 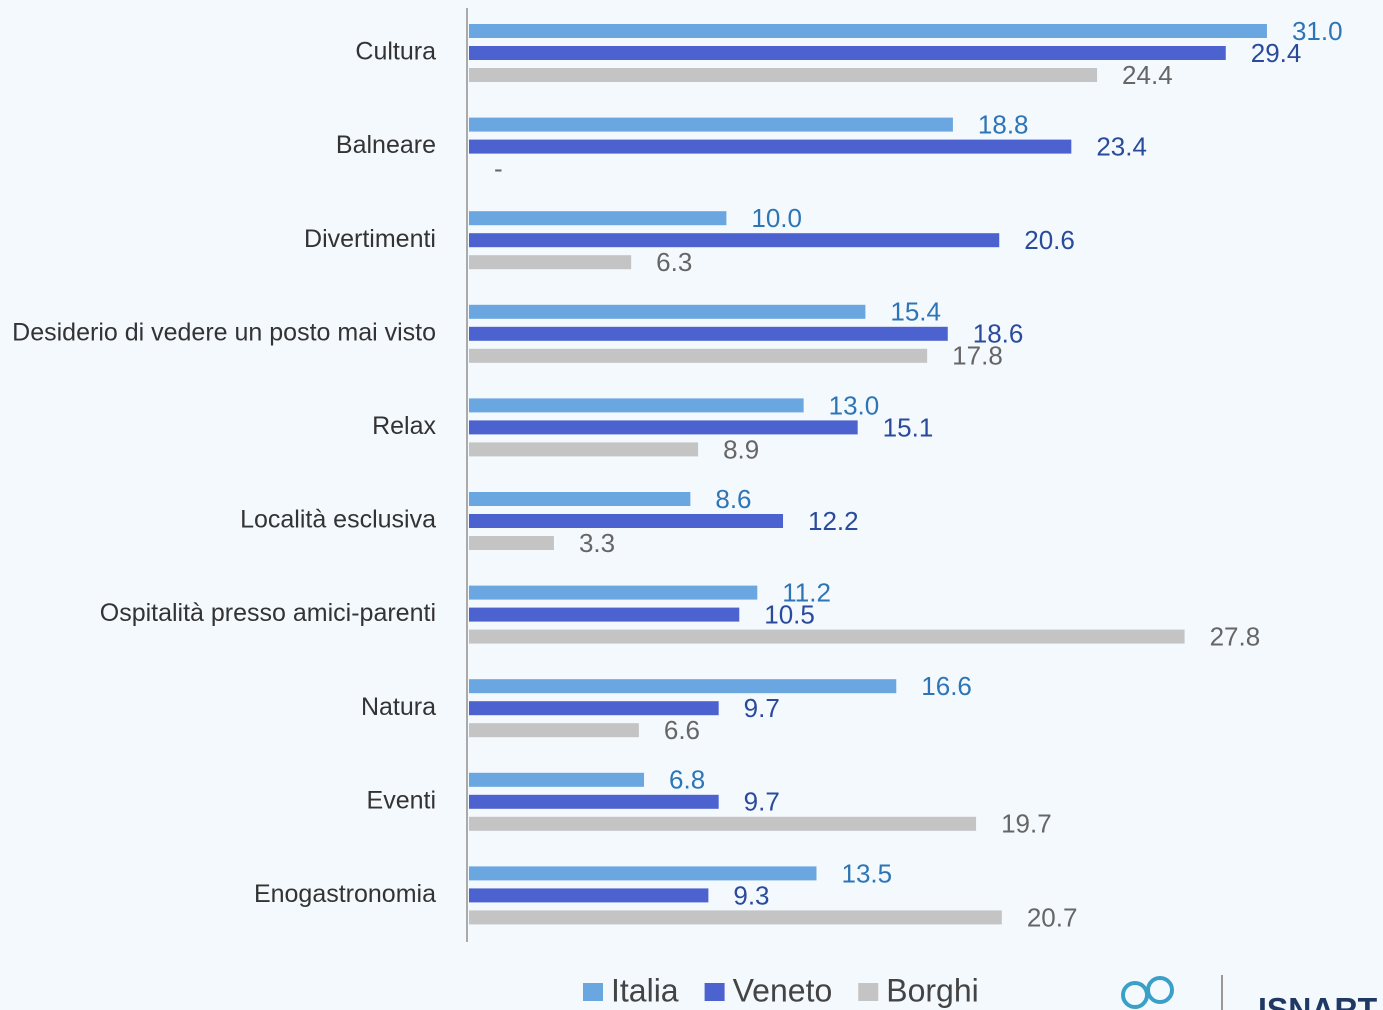 What do you see at coordinates (682, 730) in the screenshot?
I see `value-label: 6.6` at bounding box center [682, 730].